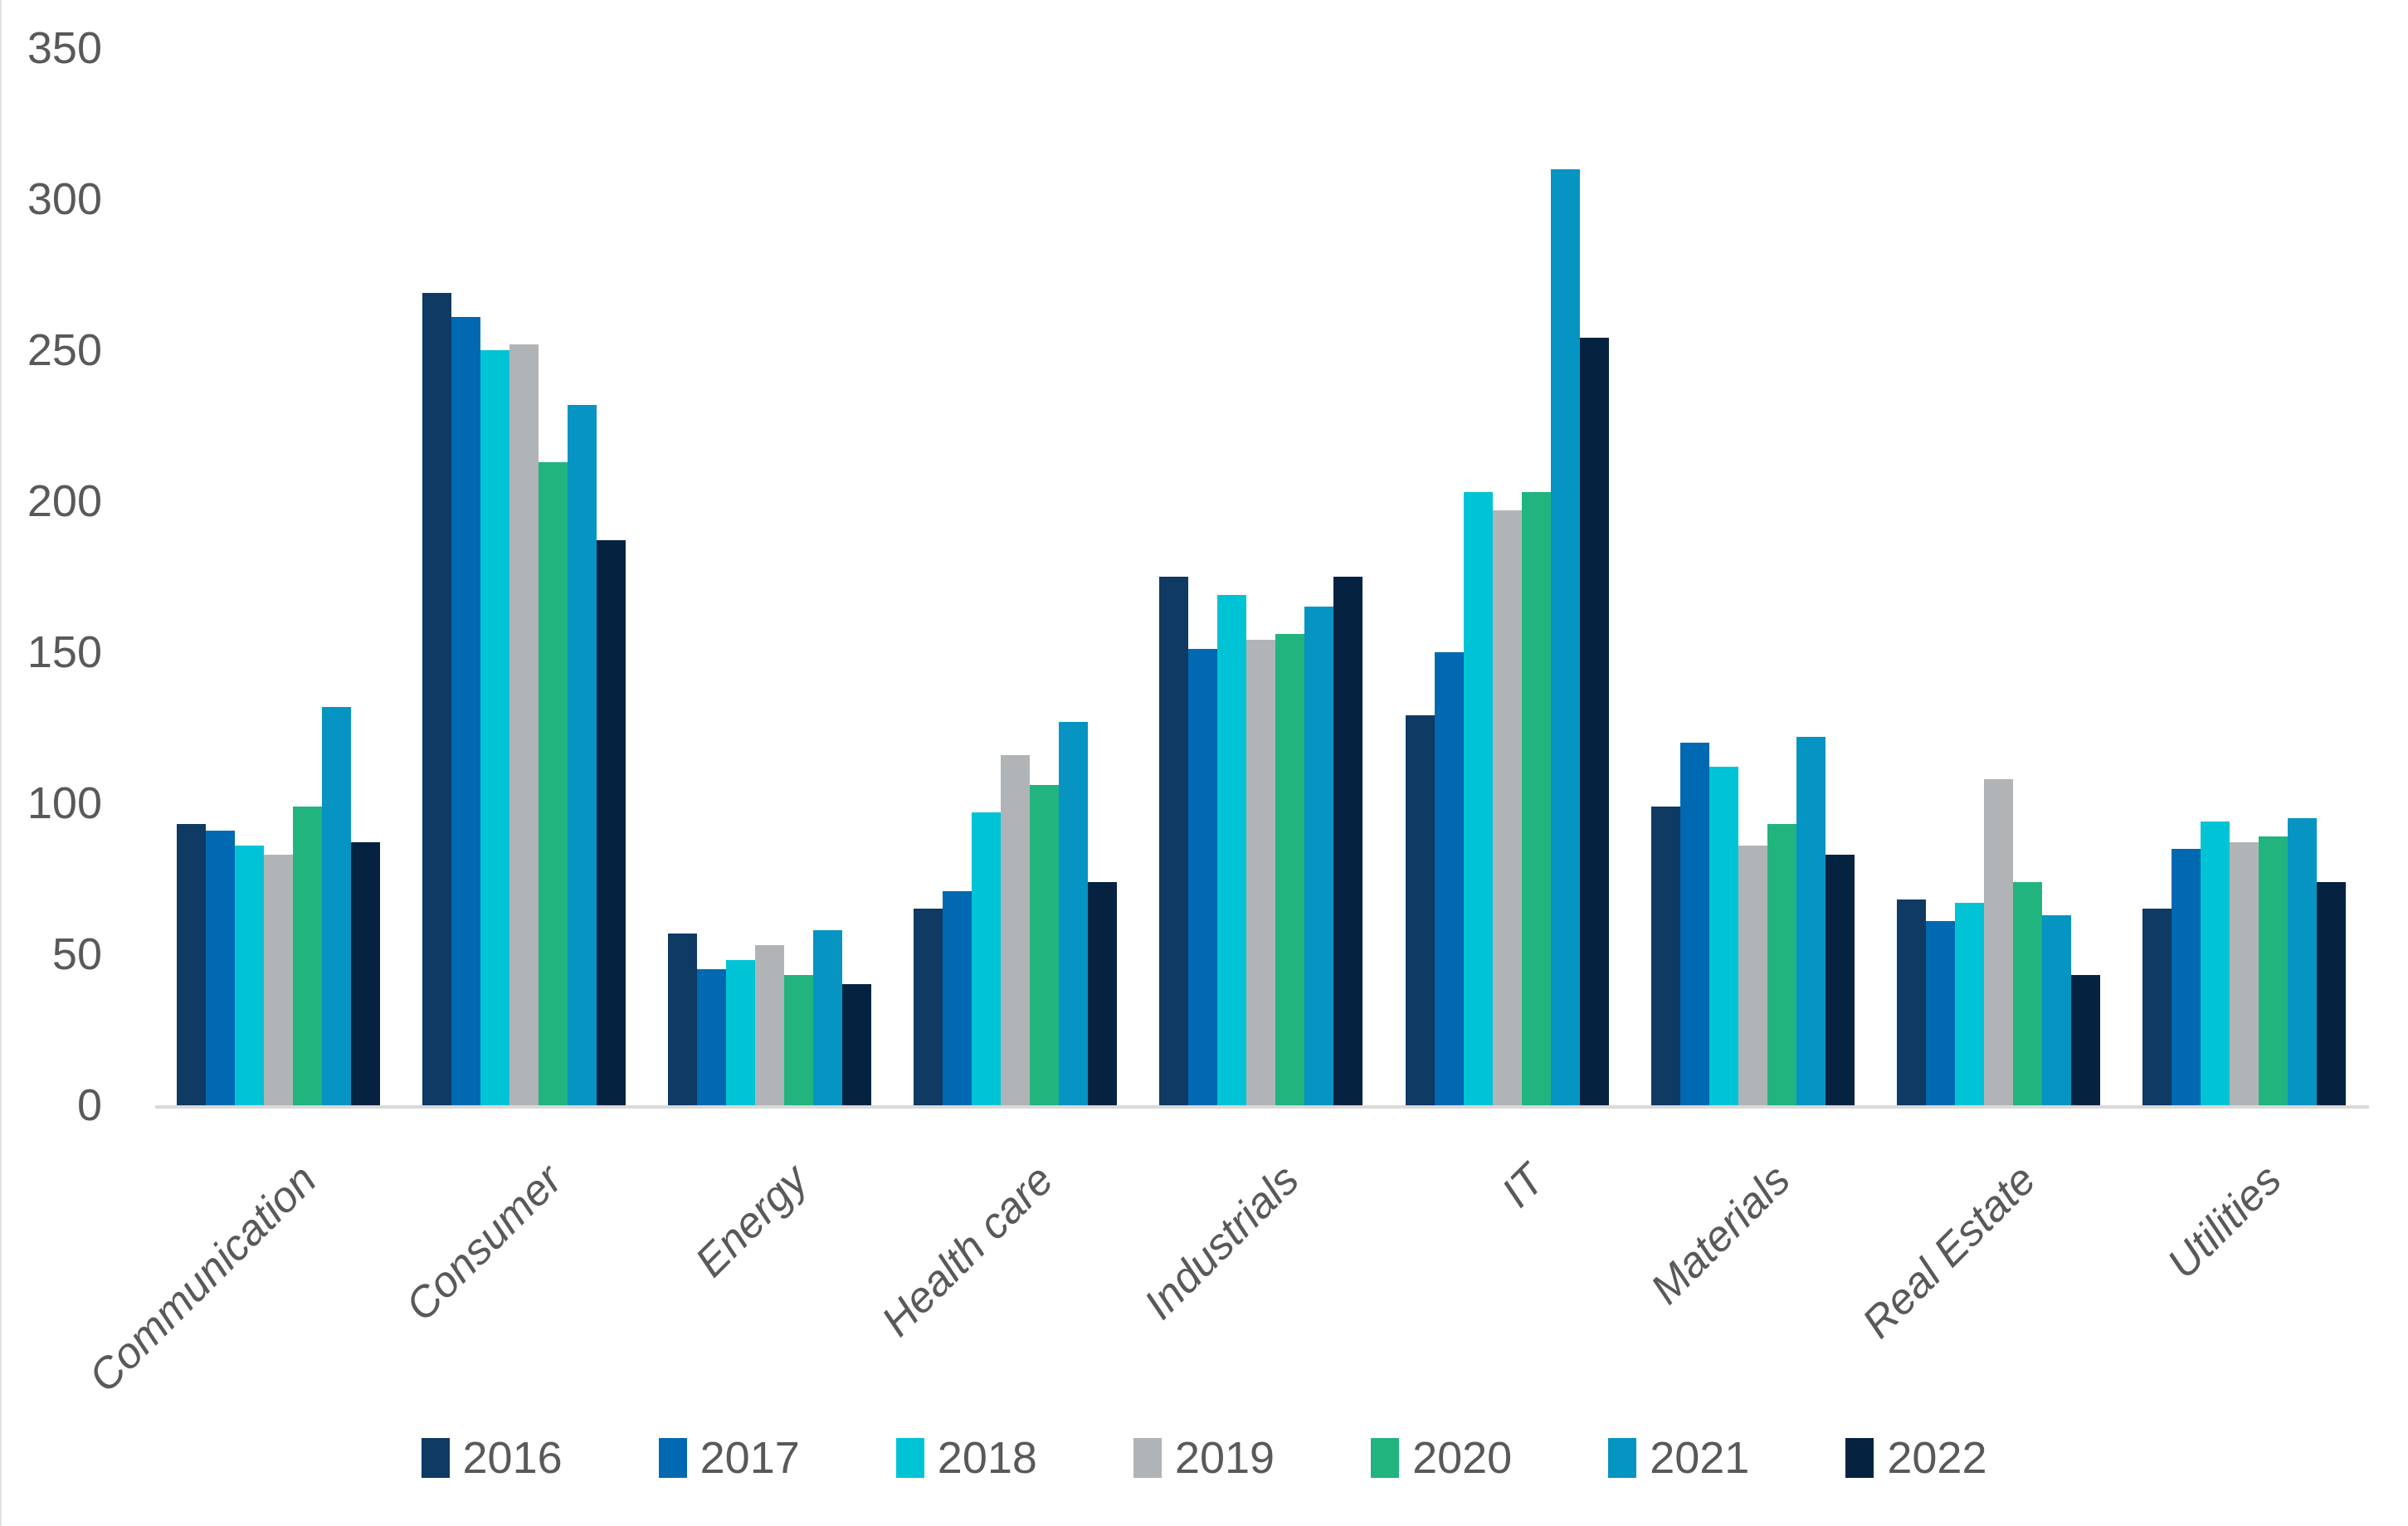 Image resolution: width=2408 pixels, height=1526 pixels. Describe the element at coordinates (987, 1458) in the screenshot. I see `legend-label: 2018` at that location.